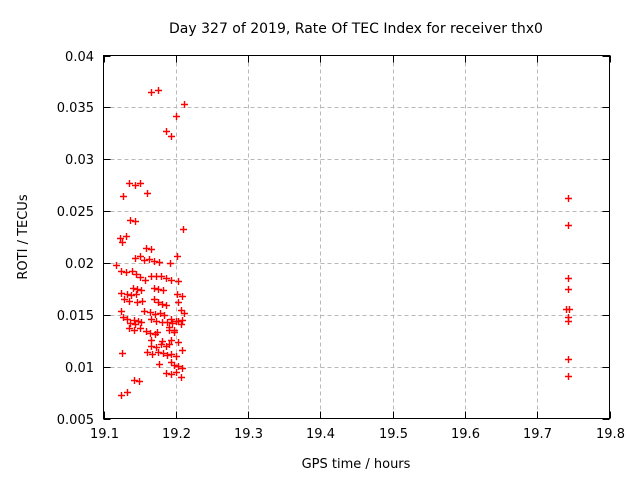  Describe the element at coordinates (176, 434) in the screenshot. I see `x-tick-label: 19.2` at that location.